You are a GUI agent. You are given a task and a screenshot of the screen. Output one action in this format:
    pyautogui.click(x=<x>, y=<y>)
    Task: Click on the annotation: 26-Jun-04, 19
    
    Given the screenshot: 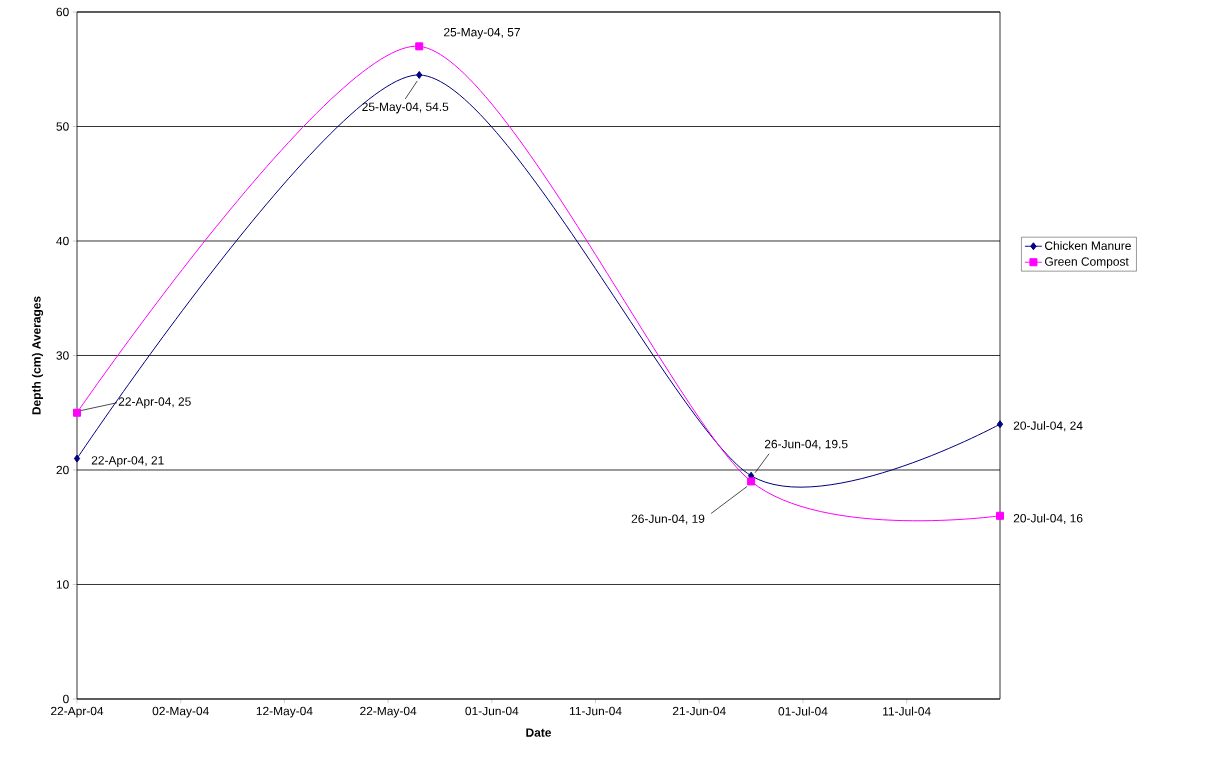 What is the action you would take?
    pyautogui.click(x=668, y=519)
    